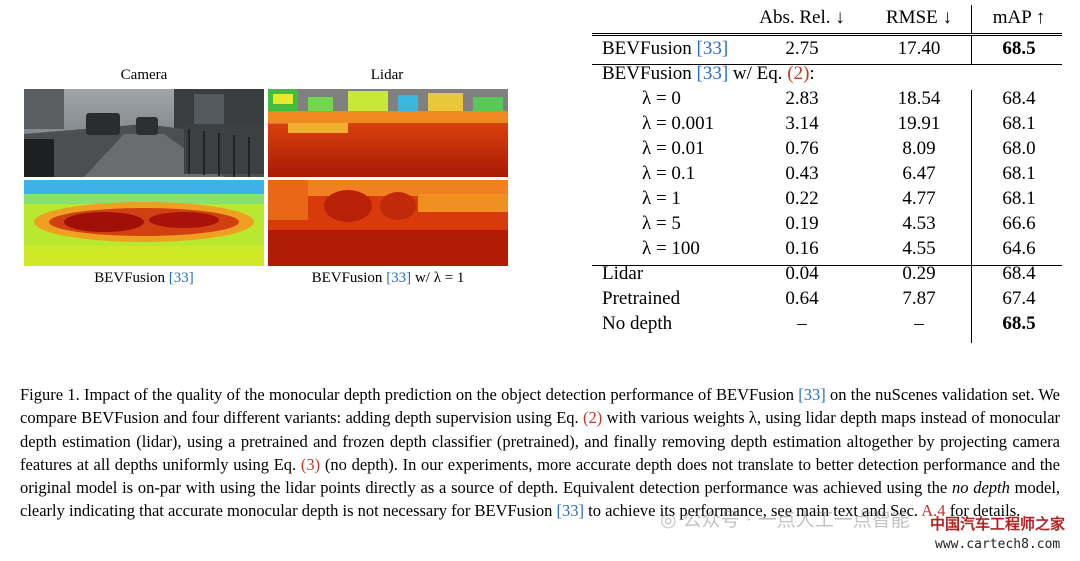  Describe the element at coordinates (678, 123) in the screenshot. I see `row-name: λ = 0.001` at that location.